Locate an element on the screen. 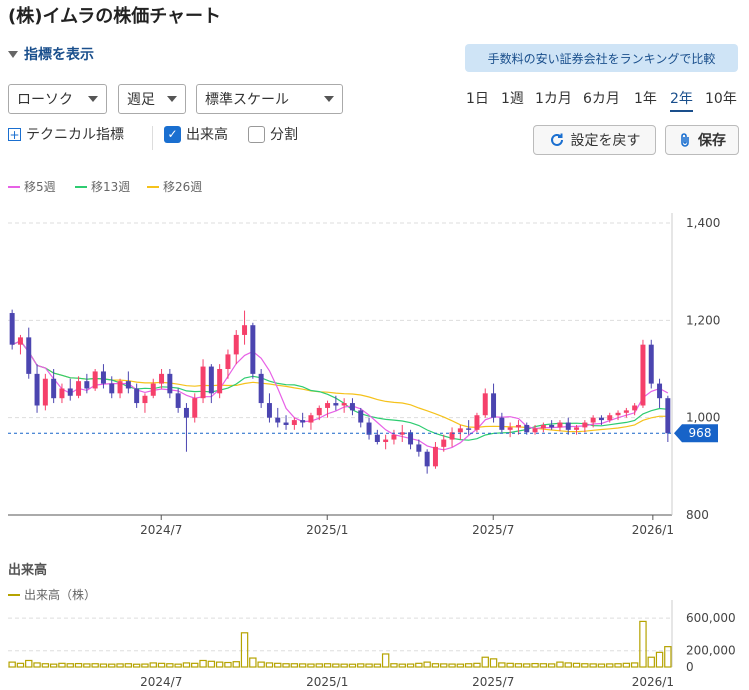 The height and width of the screenshot is (690, 749). scale-value: 標準スケール is located at coordinates (247, 100).